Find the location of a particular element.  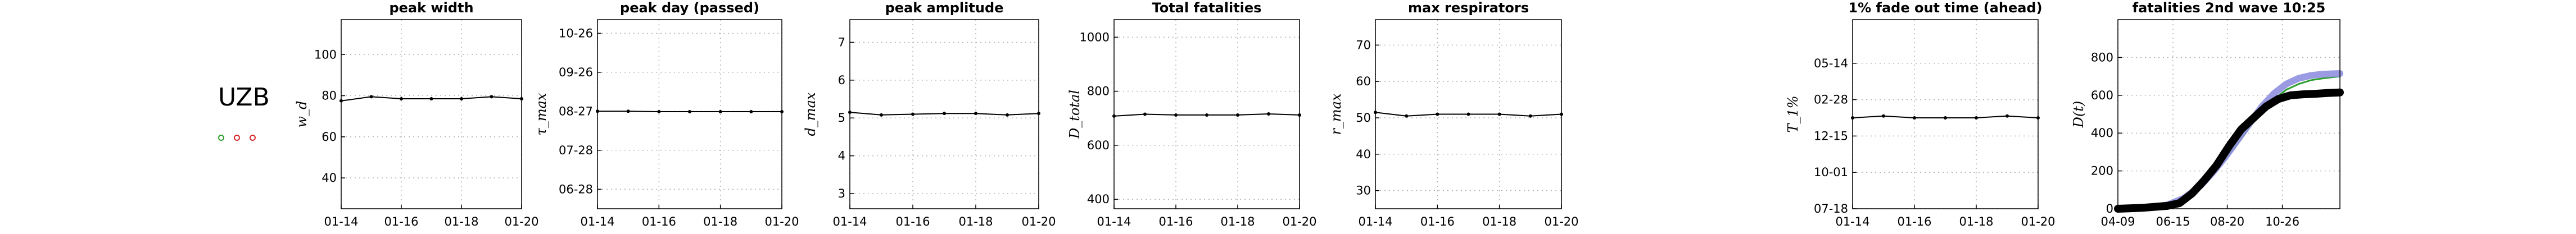

y-tick-label: 200 is located at coordinates (2102, 171).